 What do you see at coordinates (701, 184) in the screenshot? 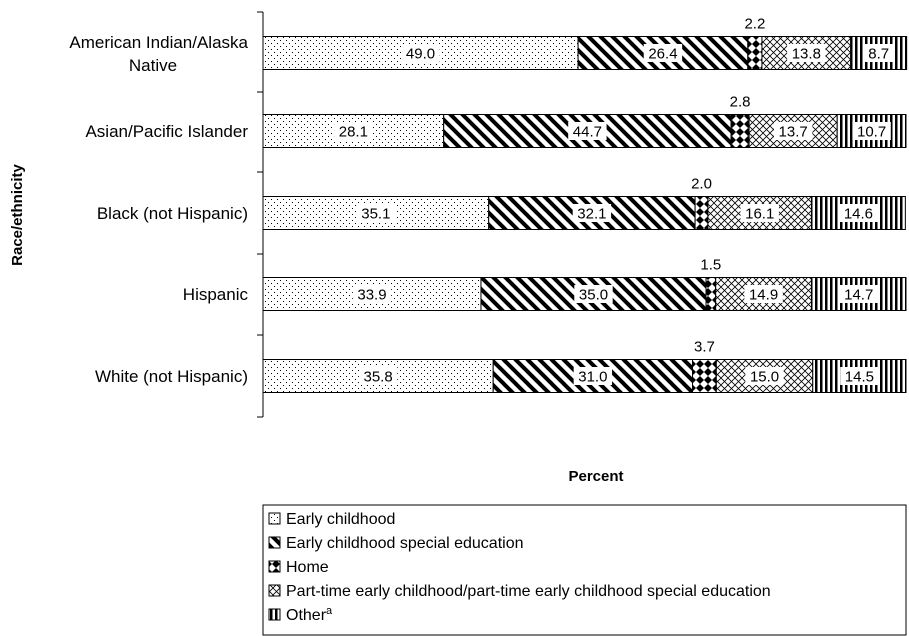
I see `data-label: 2.0` at bounding box center [701, 184].